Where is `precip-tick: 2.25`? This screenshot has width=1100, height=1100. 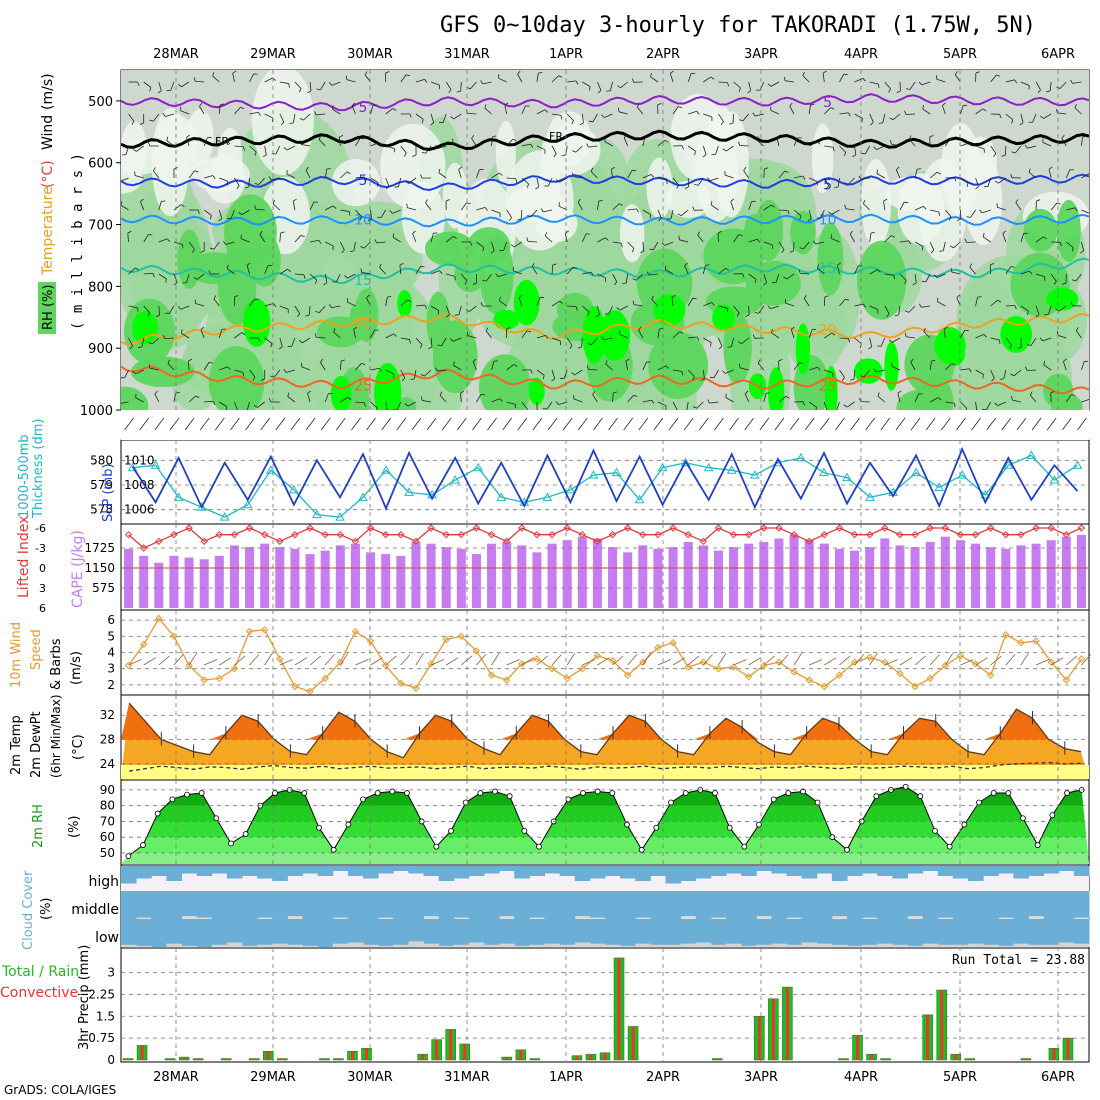
precip-tick: 2.25 is located at coordinates (101, 994).